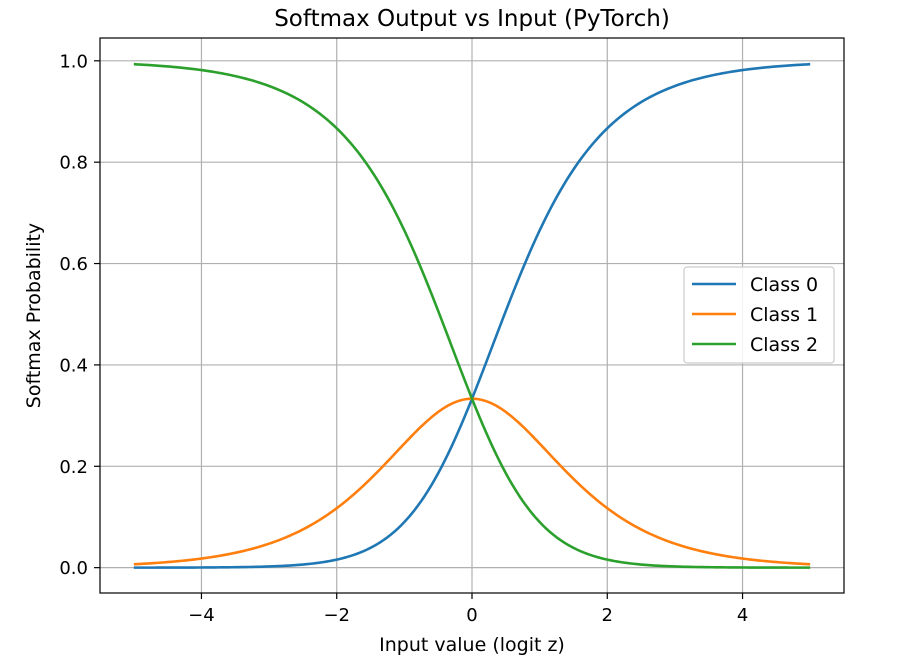  I want to click on x-tick-label: −2, so click(336, 615).